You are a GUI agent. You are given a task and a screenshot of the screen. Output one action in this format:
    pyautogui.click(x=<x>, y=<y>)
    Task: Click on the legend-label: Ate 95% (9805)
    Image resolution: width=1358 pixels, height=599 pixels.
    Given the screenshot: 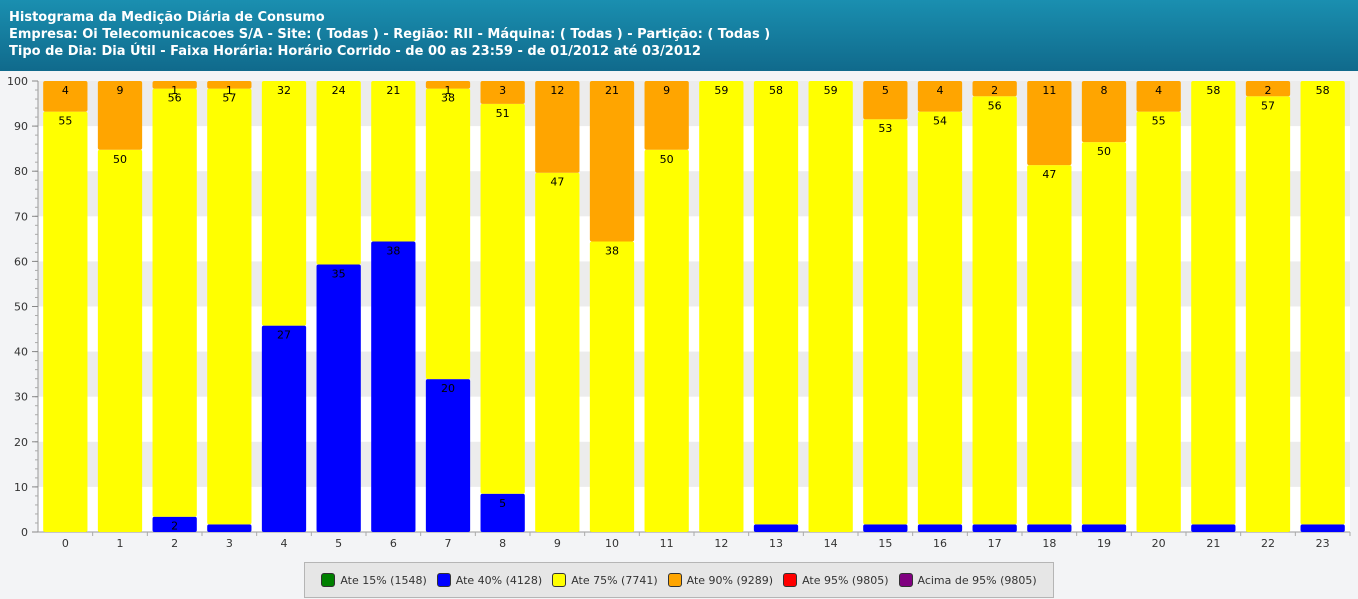 What is the action you would take?
    pyautogui.click(x=845, y=580)
    